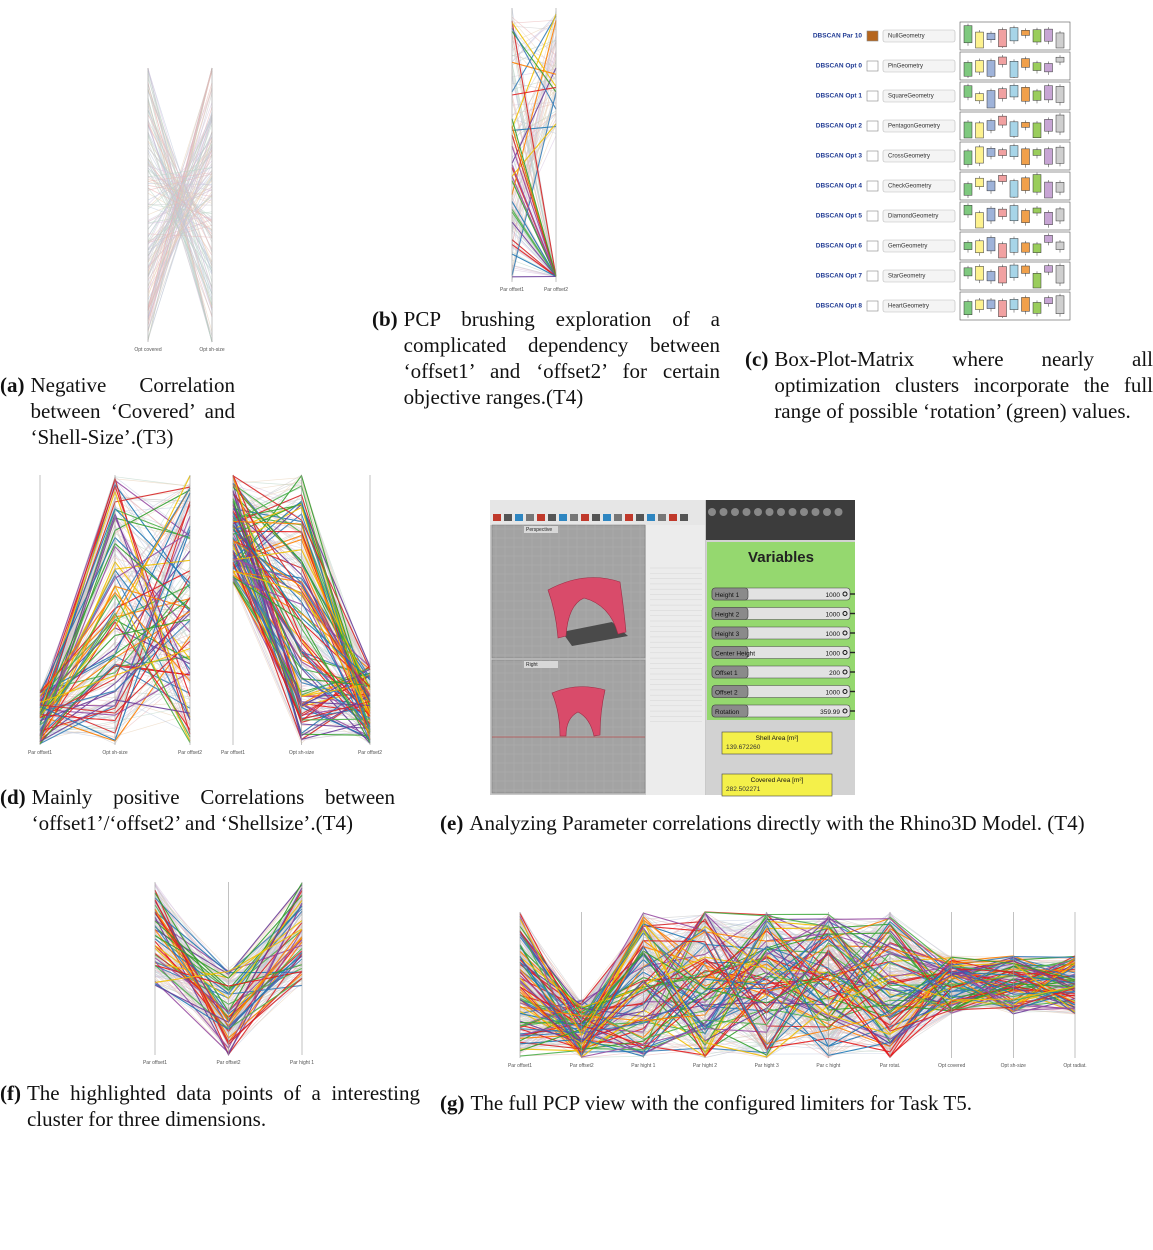 The image size is (1153, 1250). Describe the element at coordinates (541, 529) in the screenshot. I see `viewport-tab` at that location.